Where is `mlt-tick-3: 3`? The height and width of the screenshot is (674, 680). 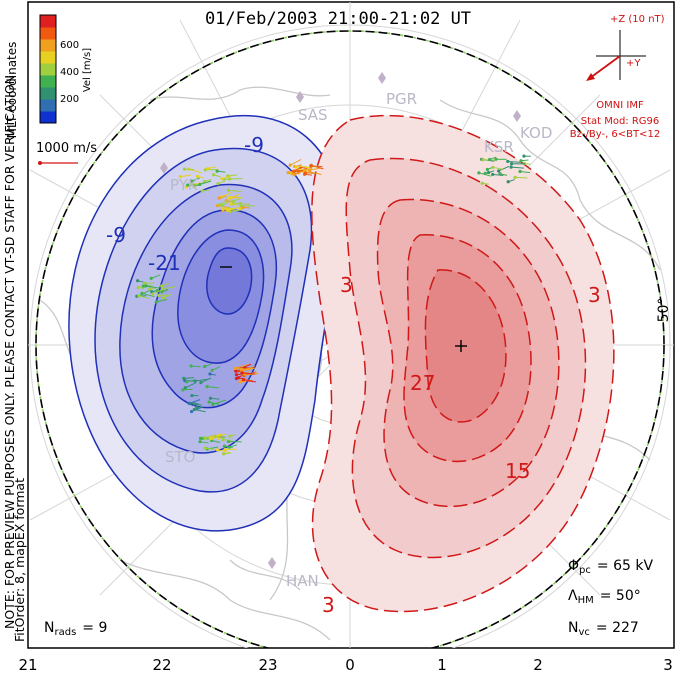
mlt-tick-3: 3 is located at coordinates (668, 665).